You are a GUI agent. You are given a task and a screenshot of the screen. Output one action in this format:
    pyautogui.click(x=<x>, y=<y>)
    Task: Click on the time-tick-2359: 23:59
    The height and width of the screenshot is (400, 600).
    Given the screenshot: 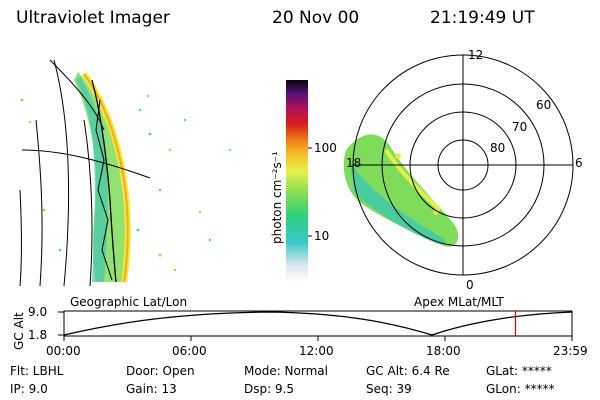 What is the action you would take?
    pyautogui.click(x=570, y=351)
    